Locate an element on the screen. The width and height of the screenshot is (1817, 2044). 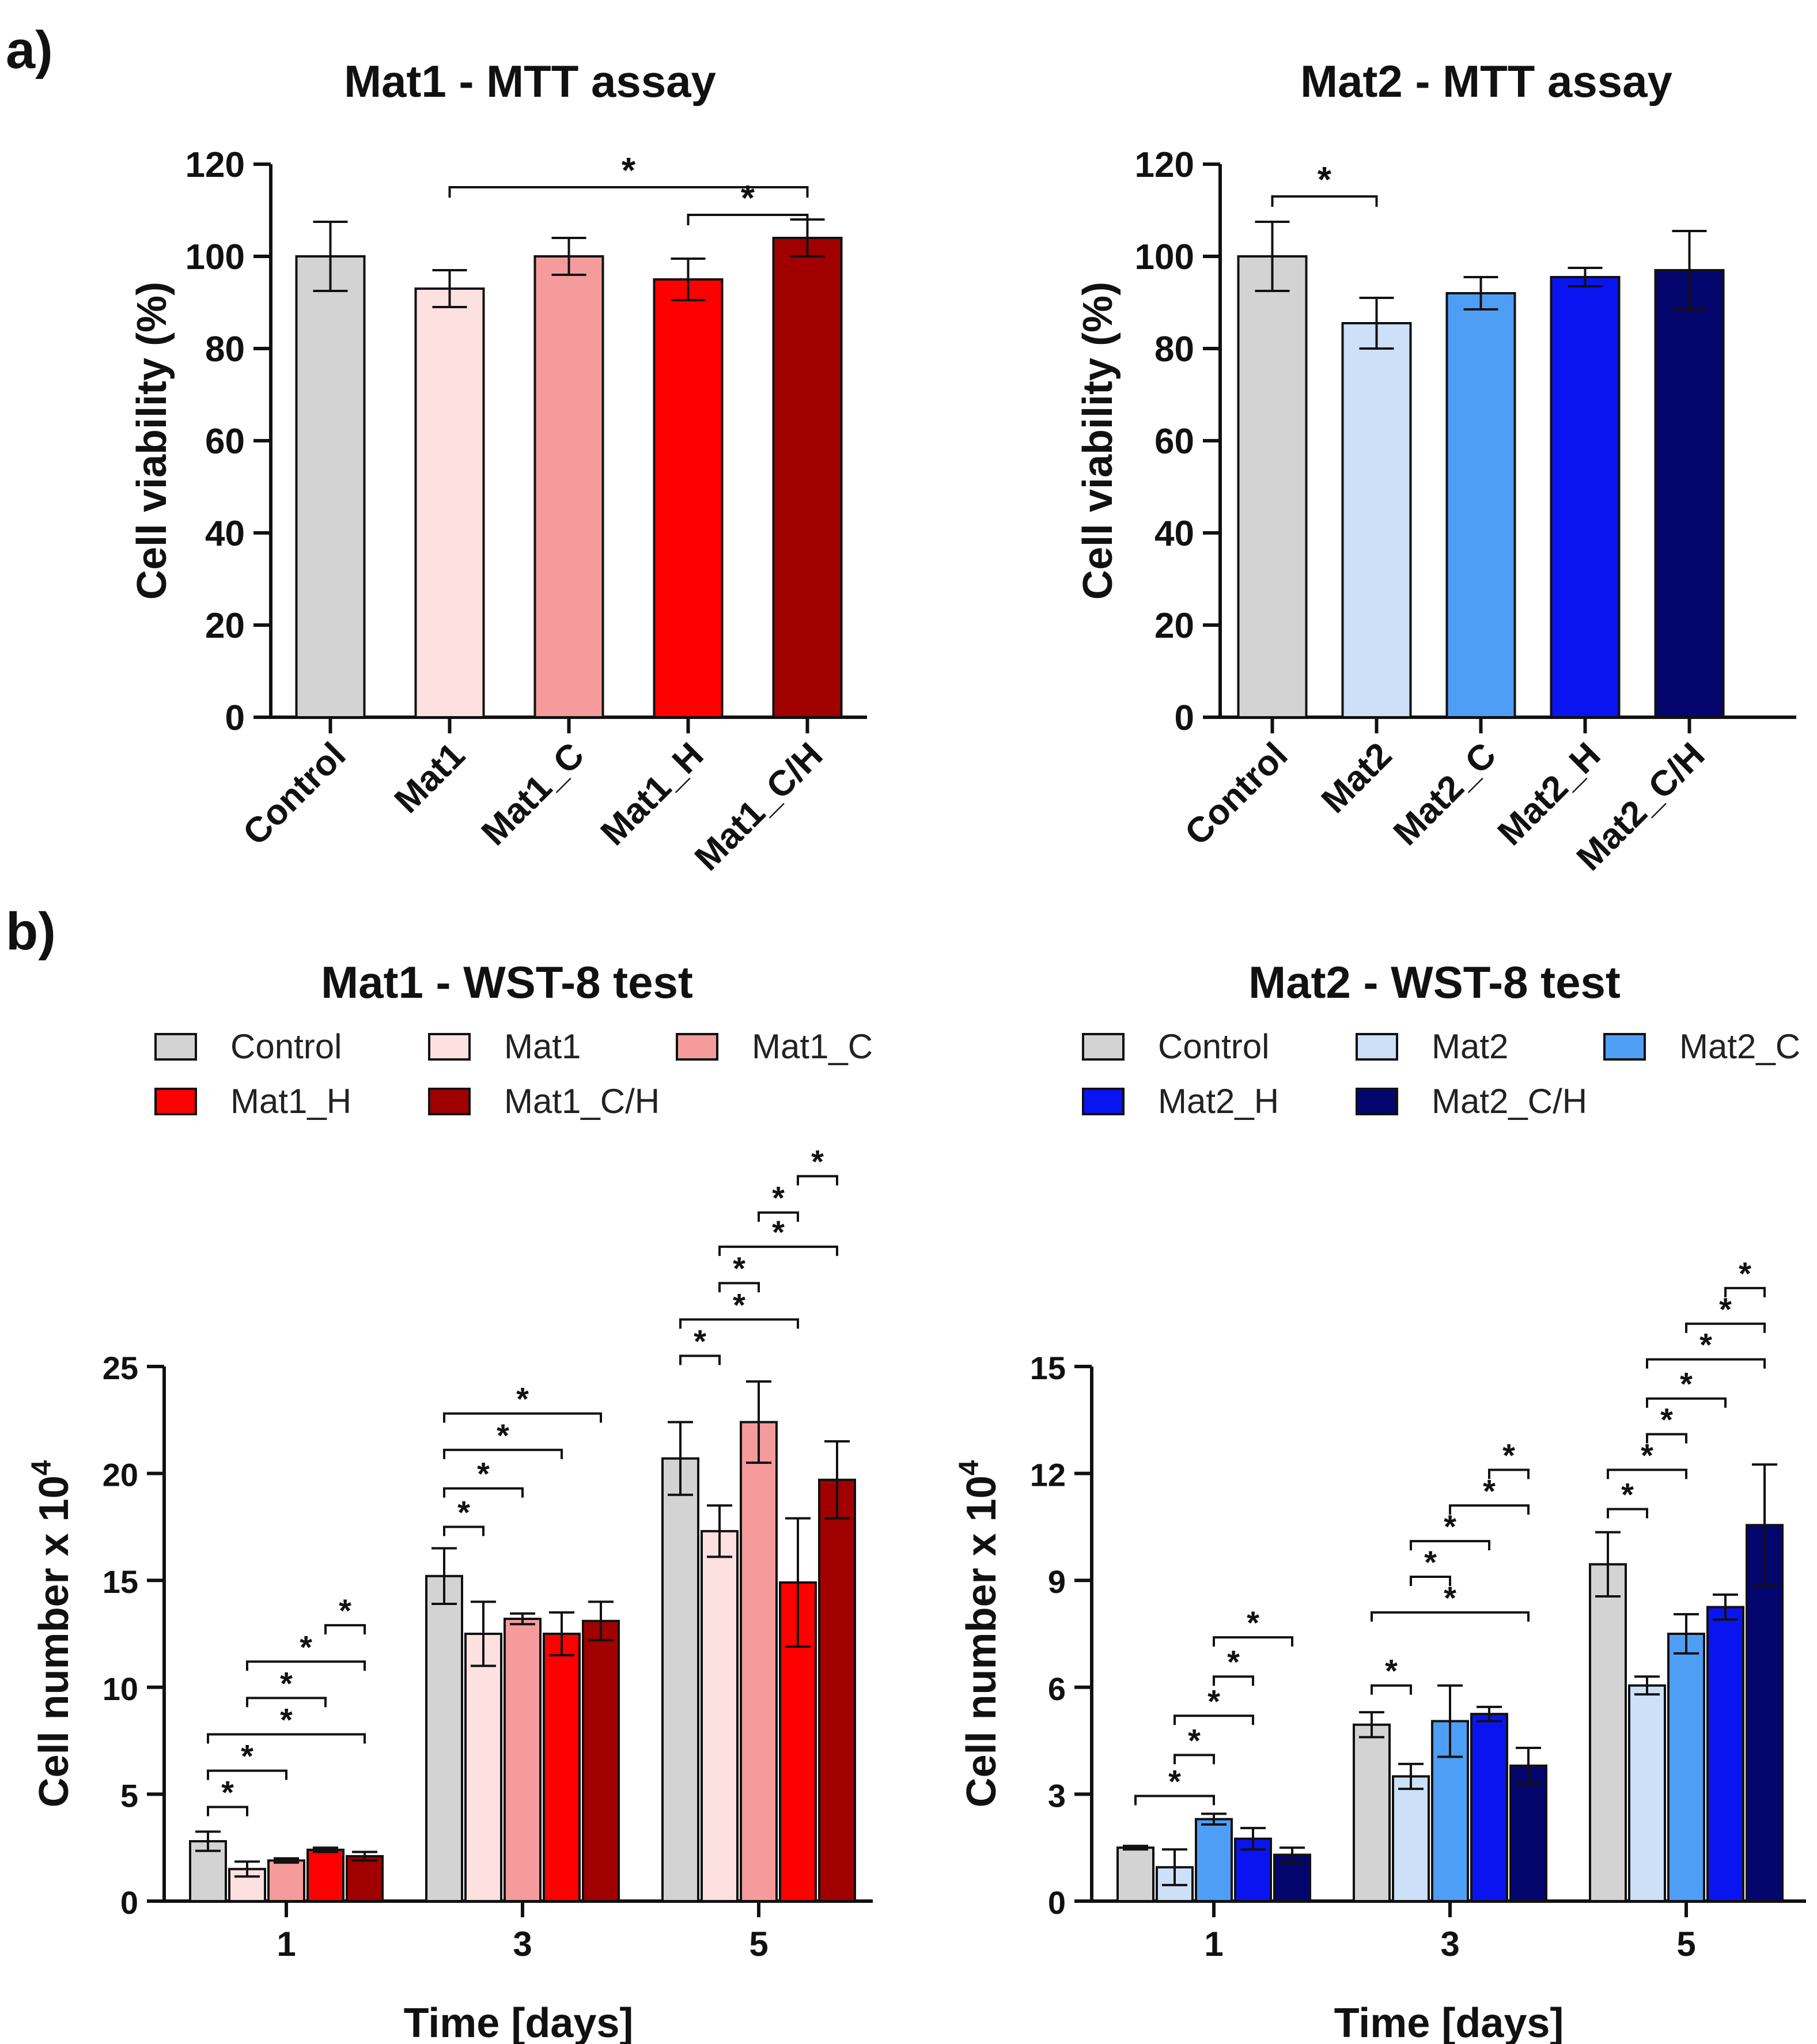
y-tick-label: 12 is located at coordinates (1048, 1475).